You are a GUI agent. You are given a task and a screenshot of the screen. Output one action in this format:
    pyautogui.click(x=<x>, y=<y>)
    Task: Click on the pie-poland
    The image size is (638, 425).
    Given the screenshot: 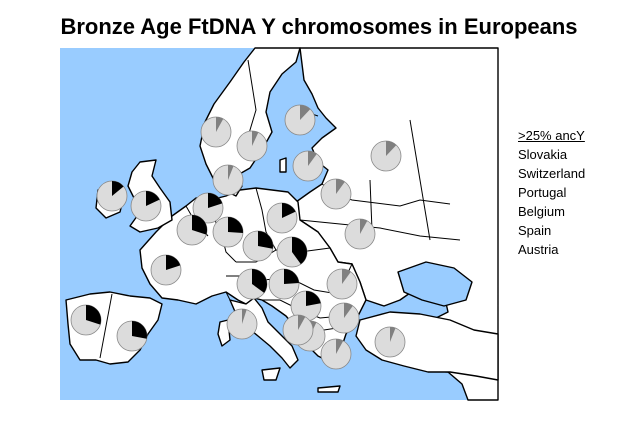 What is the action you would take?
    pyautogui.click(x=336, y=194)
    